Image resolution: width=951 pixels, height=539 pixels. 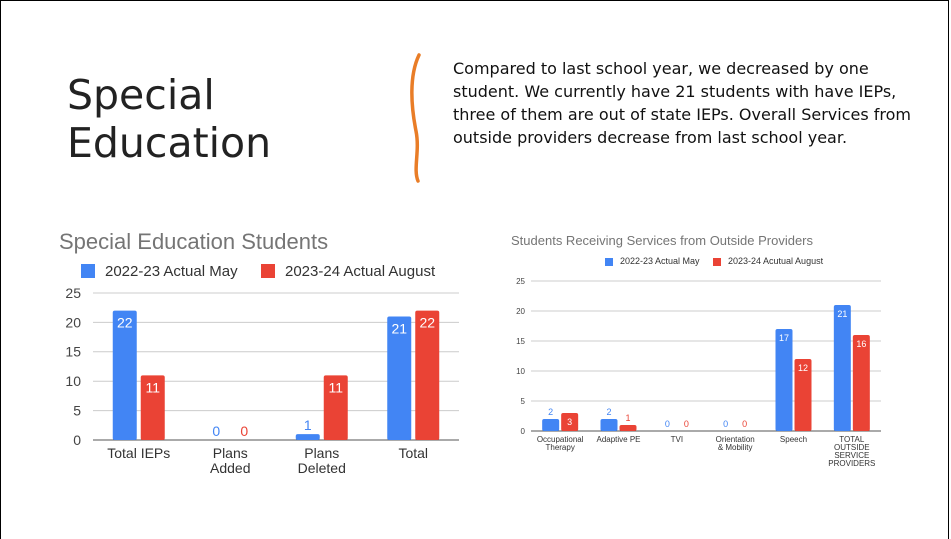 I want to click on x-tick-label: Total IEPs, so click(x=138, y=453).